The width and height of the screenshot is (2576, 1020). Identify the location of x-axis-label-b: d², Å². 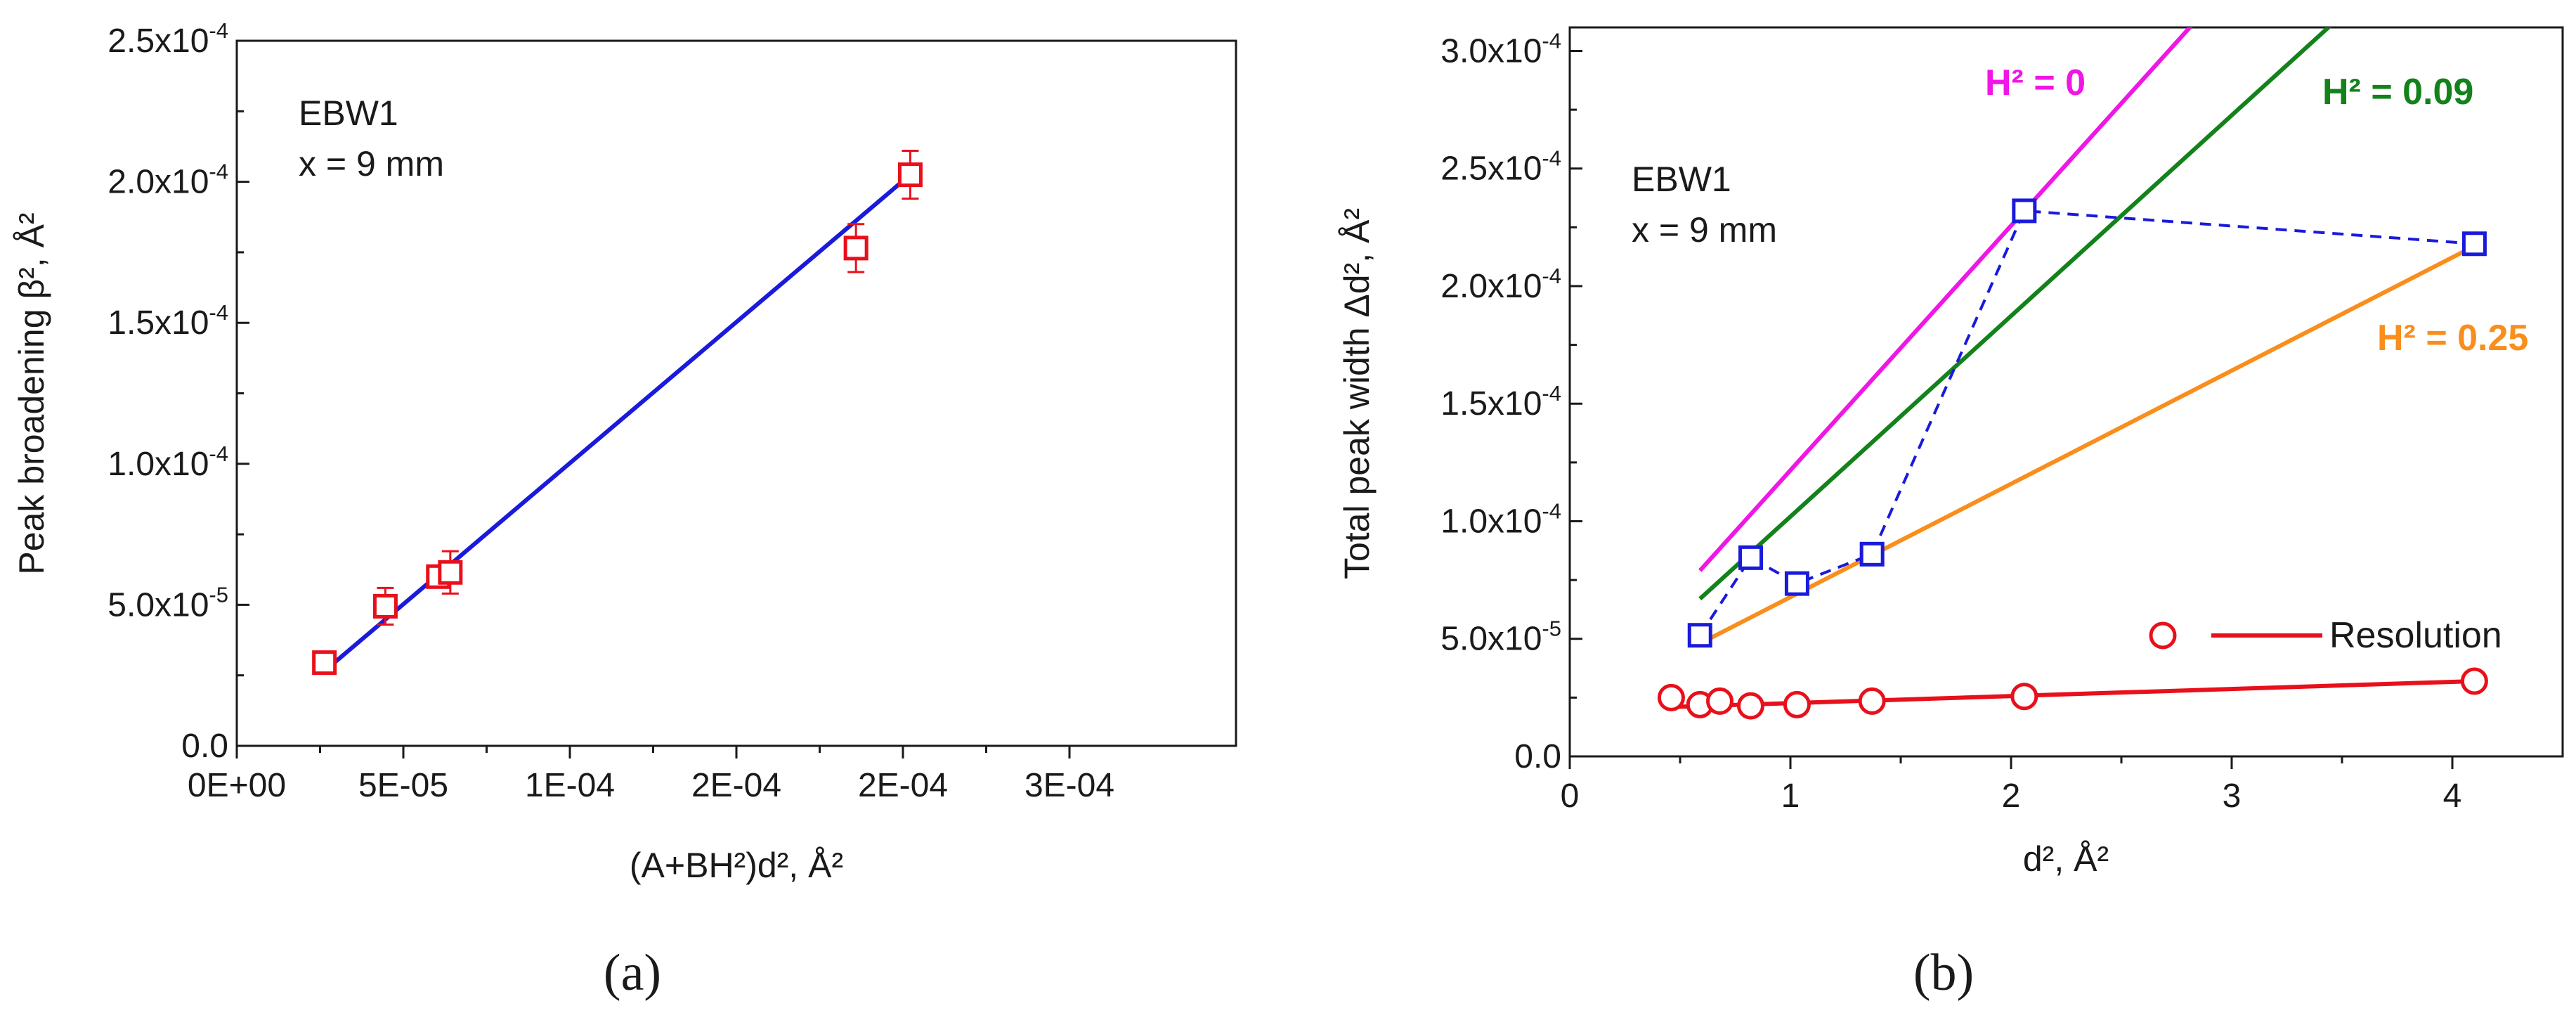
(2066, 859).